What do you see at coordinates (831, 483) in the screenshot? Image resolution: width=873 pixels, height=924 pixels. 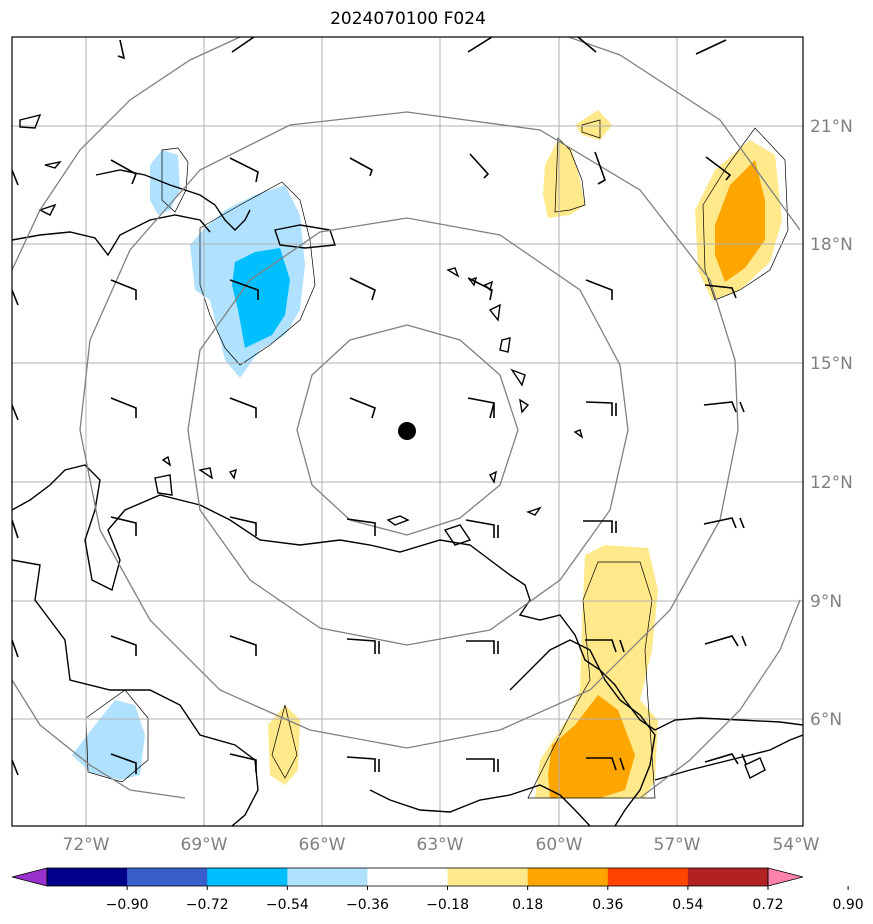 I see `lat-label: 12°N` at bounding box center [831, 483].